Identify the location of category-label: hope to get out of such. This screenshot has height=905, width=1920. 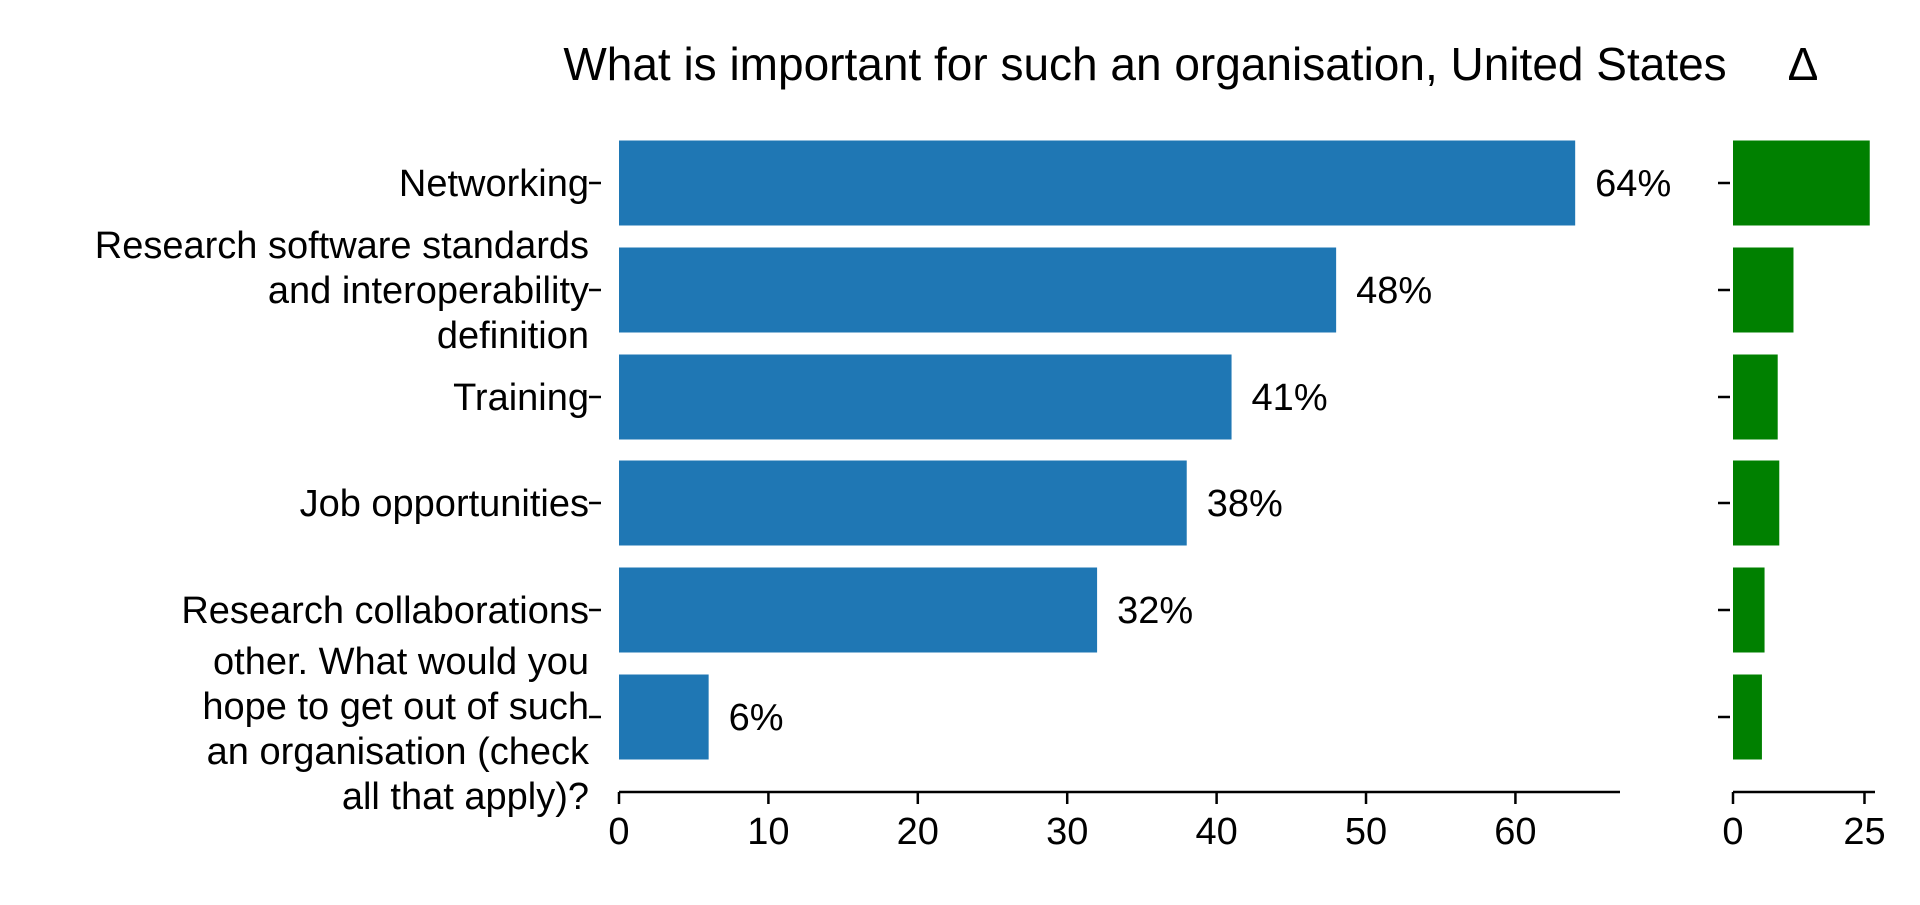
(395, 707).